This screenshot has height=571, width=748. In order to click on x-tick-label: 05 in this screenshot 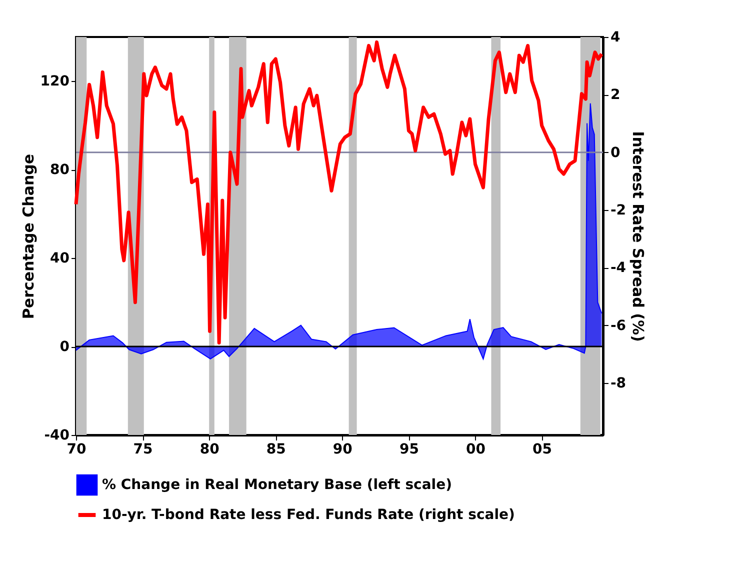, I will do `click(542, 450)`.